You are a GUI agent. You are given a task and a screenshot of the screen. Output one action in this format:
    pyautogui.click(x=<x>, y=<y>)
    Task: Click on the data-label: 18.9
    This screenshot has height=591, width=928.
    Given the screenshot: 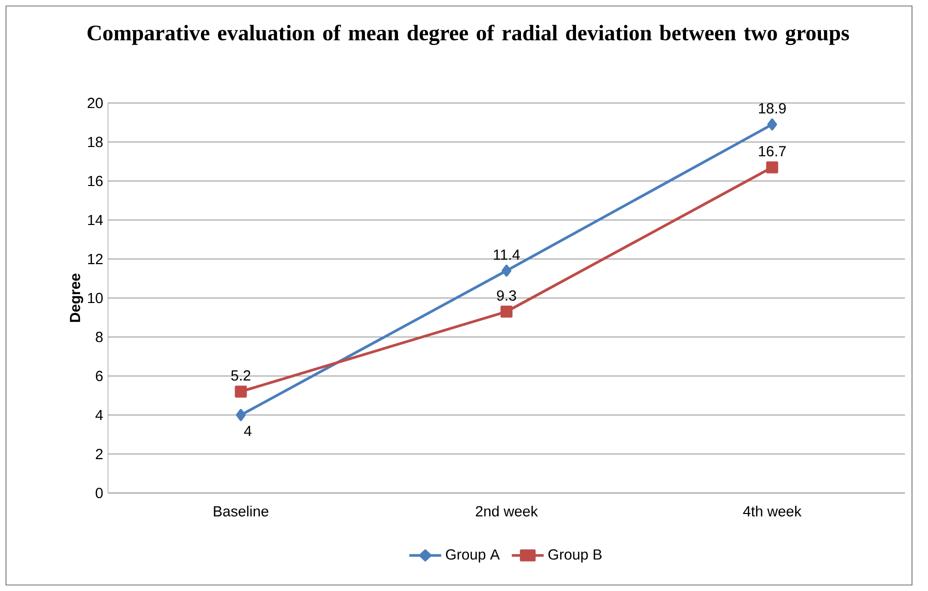 What is the action you would take?
    pyautogui.click(x=772, y=108)
    